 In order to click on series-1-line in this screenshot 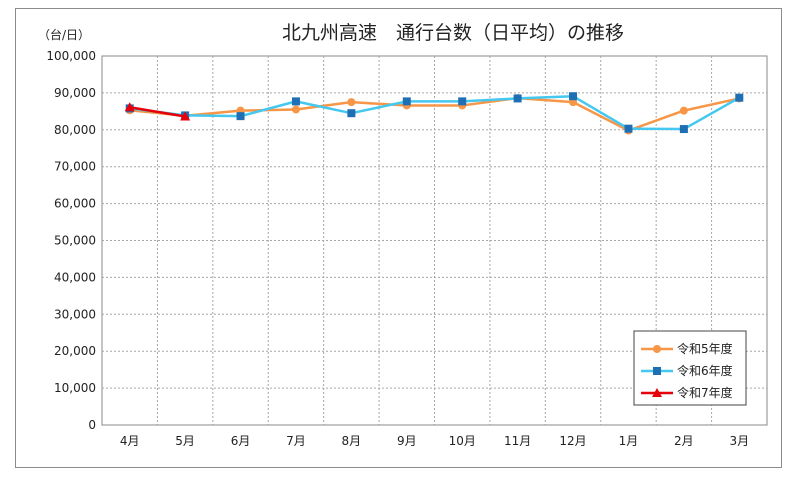, I will do `click(434, 114)`.